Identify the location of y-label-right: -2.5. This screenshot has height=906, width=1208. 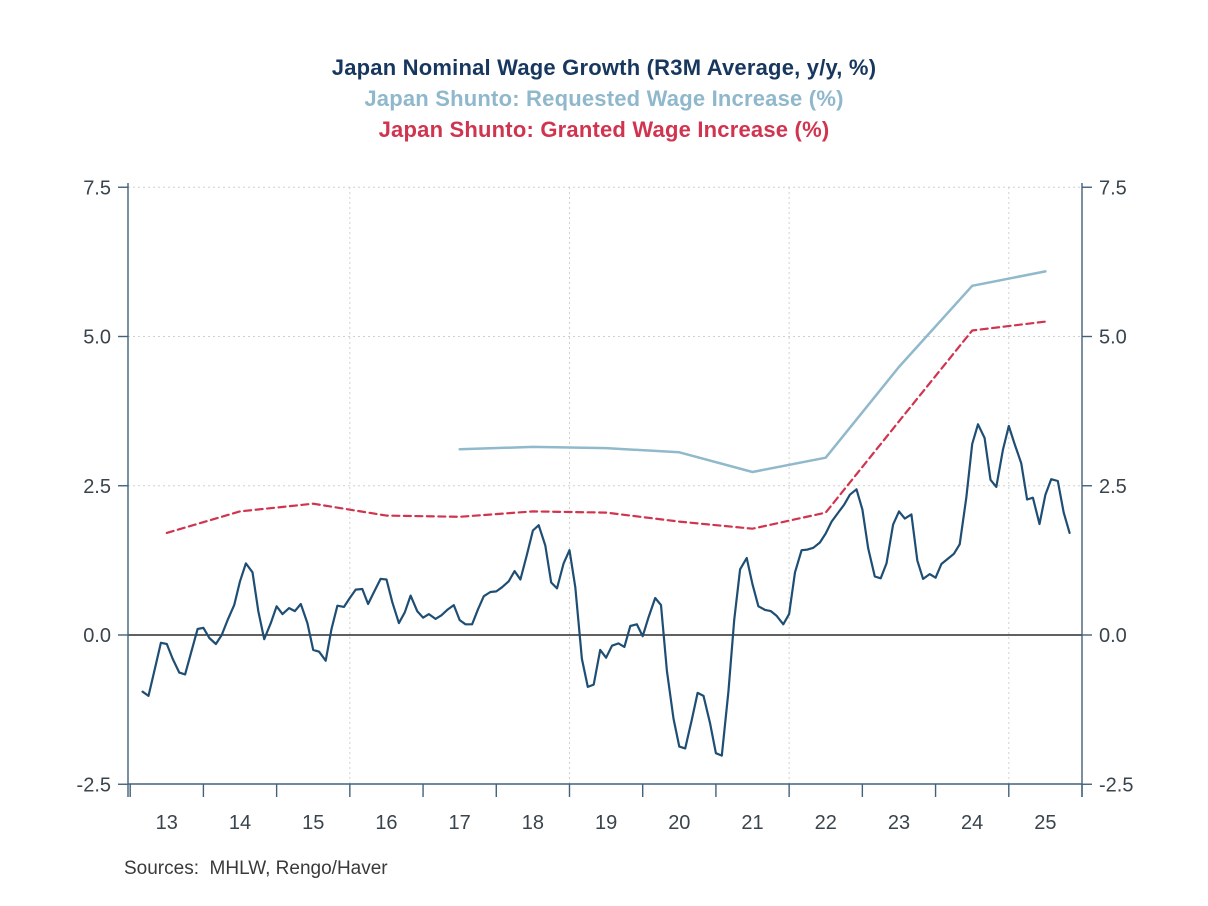
(1116, 785).